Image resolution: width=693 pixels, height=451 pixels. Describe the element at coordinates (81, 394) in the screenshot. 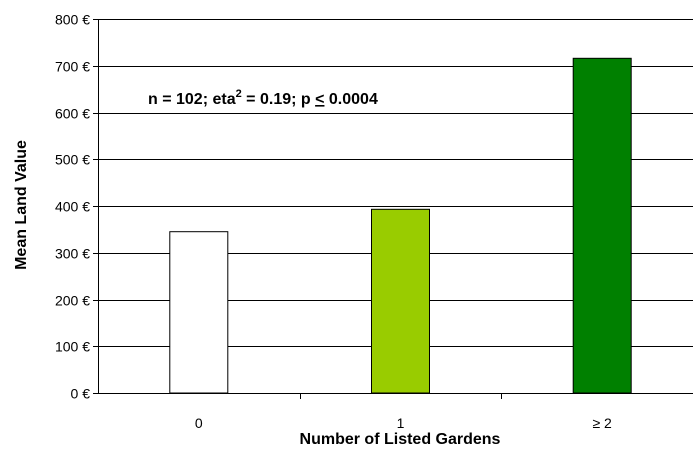

I see `y-tick-label: 0 €` at that location.